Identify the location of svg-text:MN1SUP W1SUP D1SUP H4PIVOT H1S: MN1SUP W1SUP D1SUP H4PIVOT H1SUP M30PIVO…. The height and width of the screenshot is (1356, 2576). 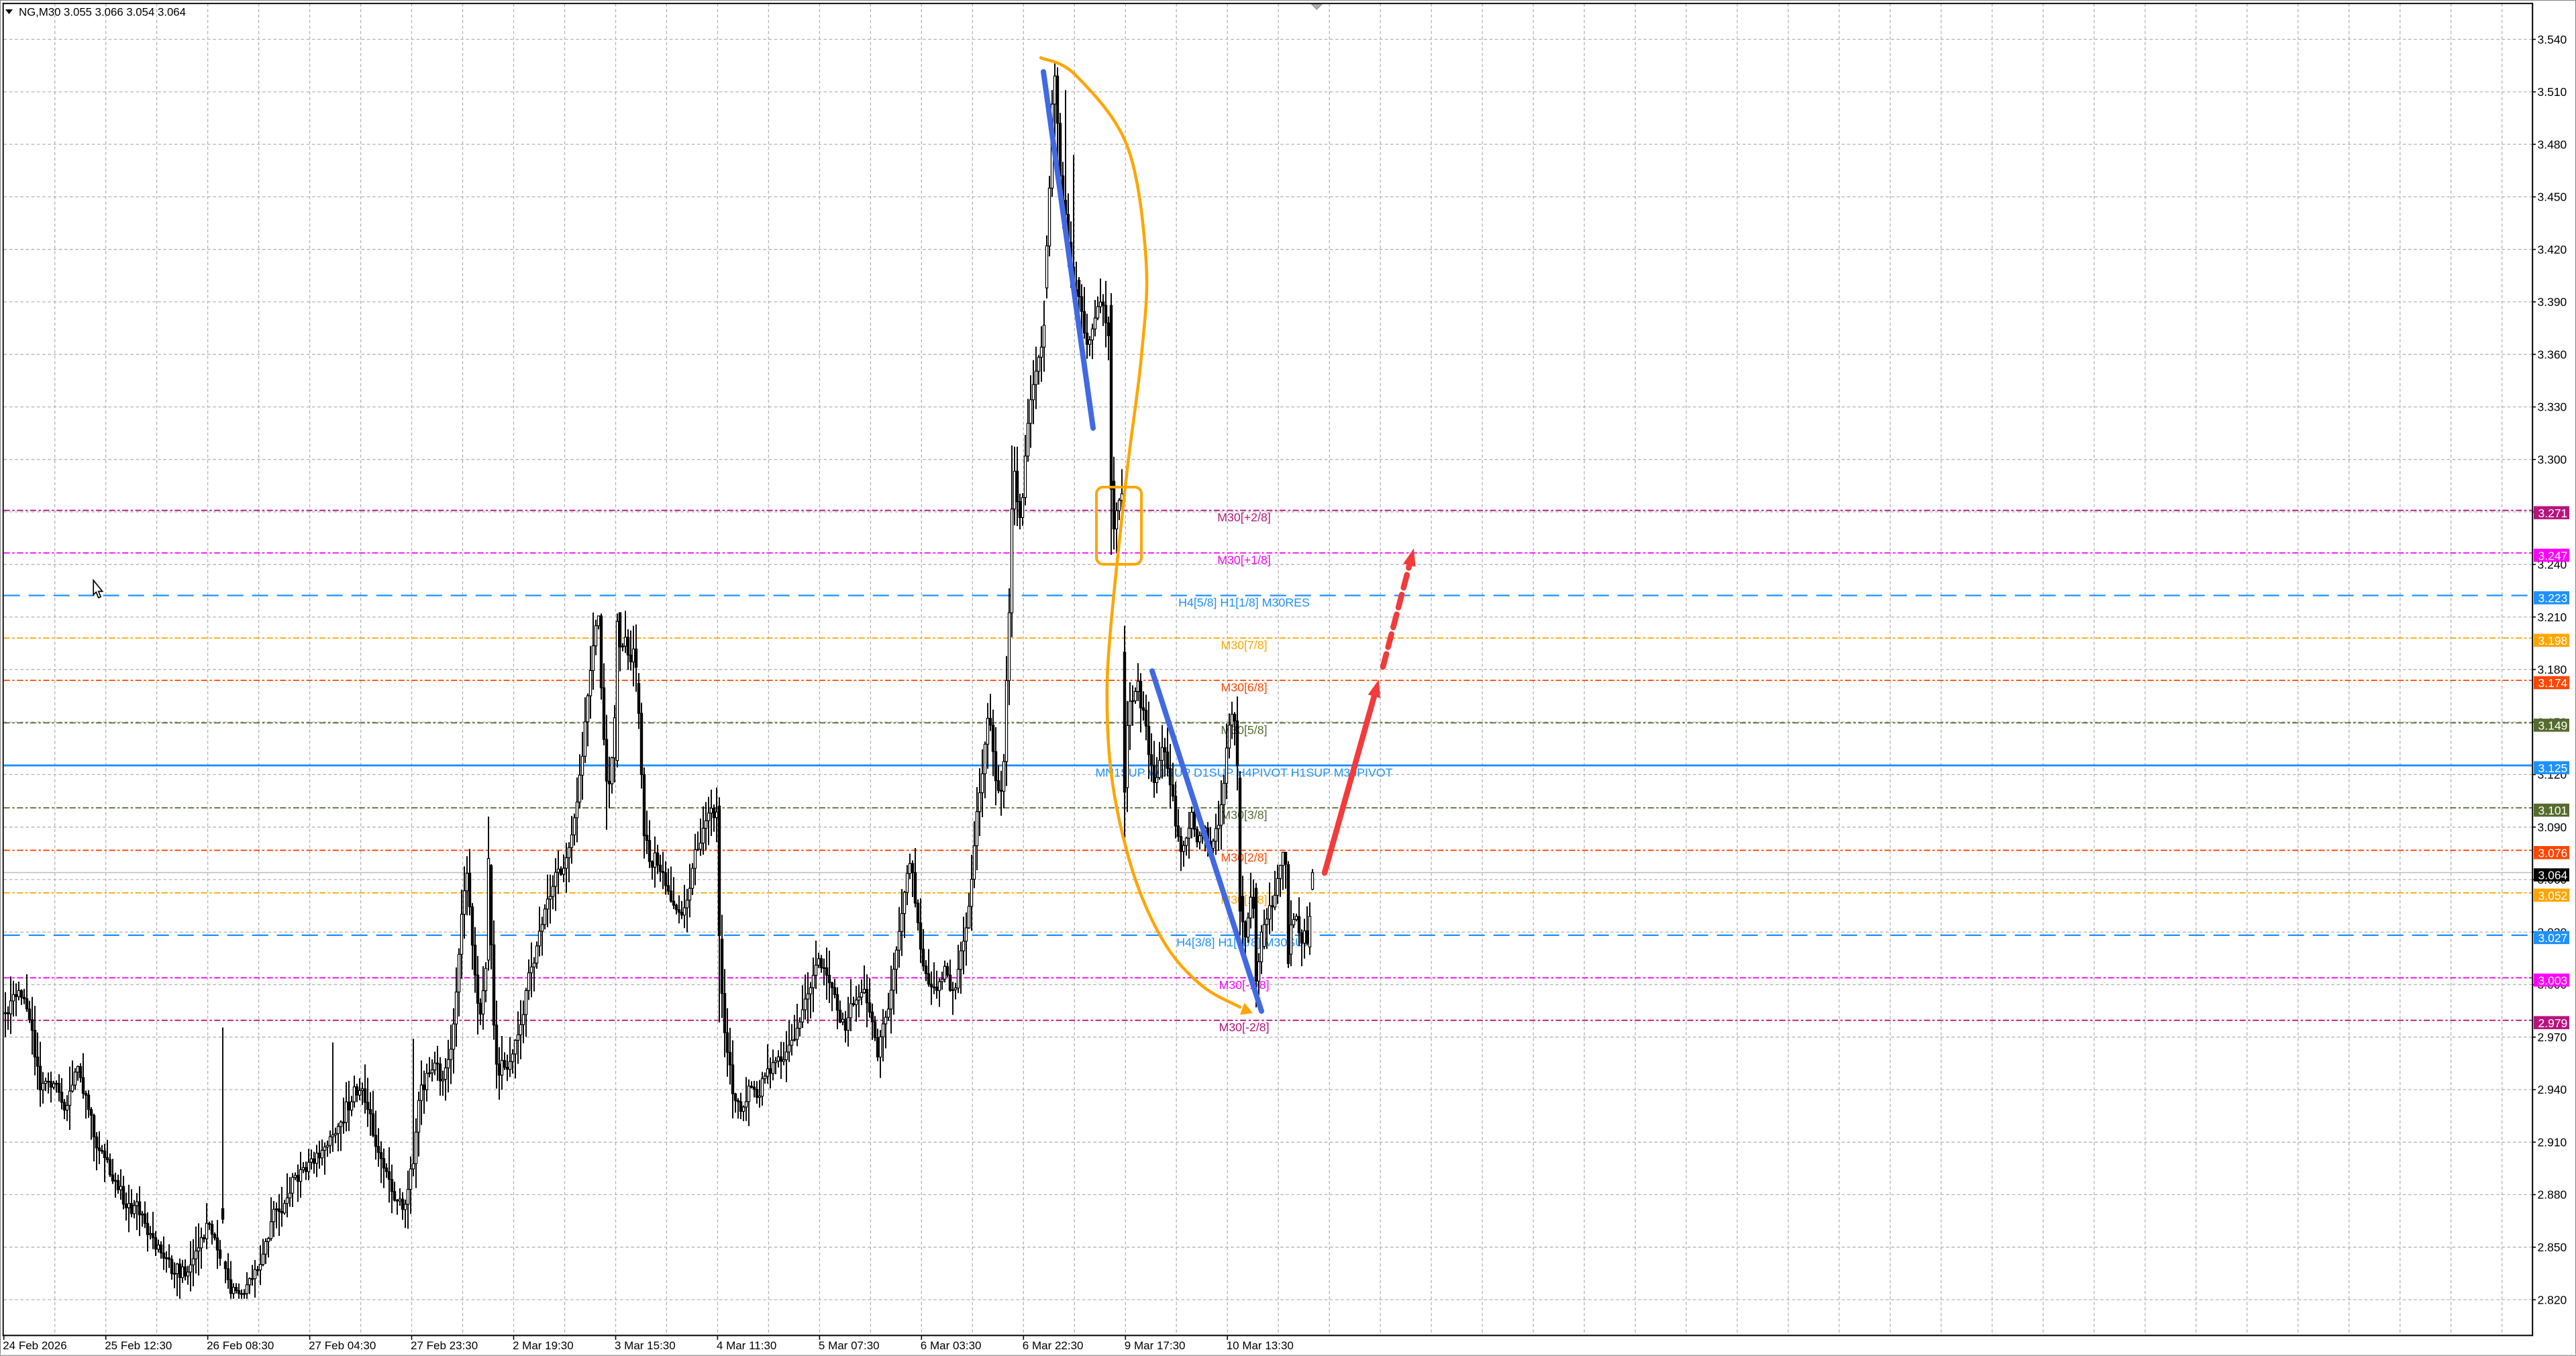
(1243, 772).